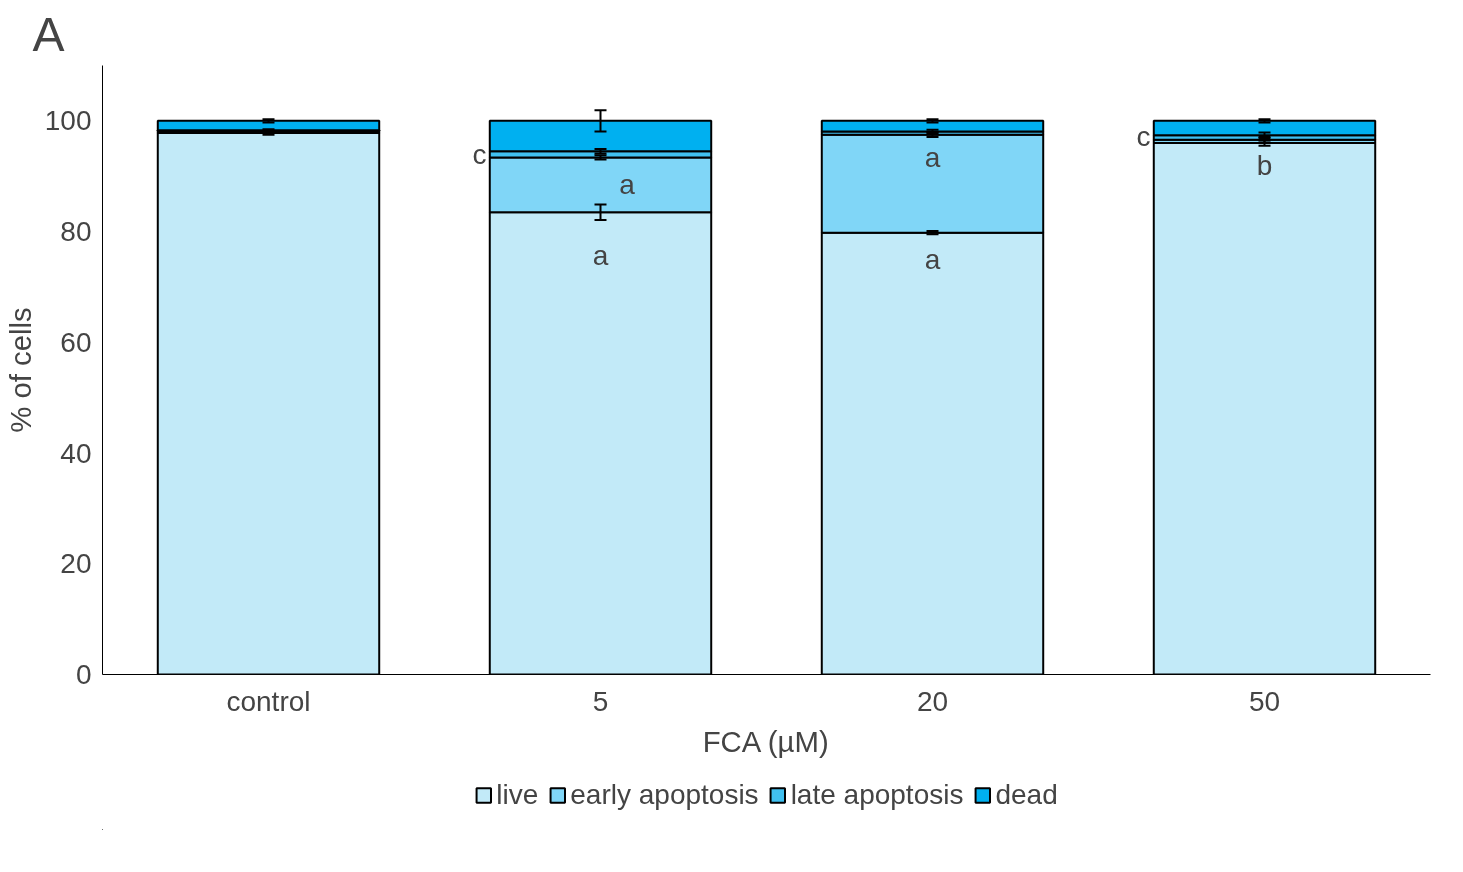 The image size is (1463, 872). Describe the element at coordinates (517, 795) in the screenshot. I see `legend-label: live` at that location.